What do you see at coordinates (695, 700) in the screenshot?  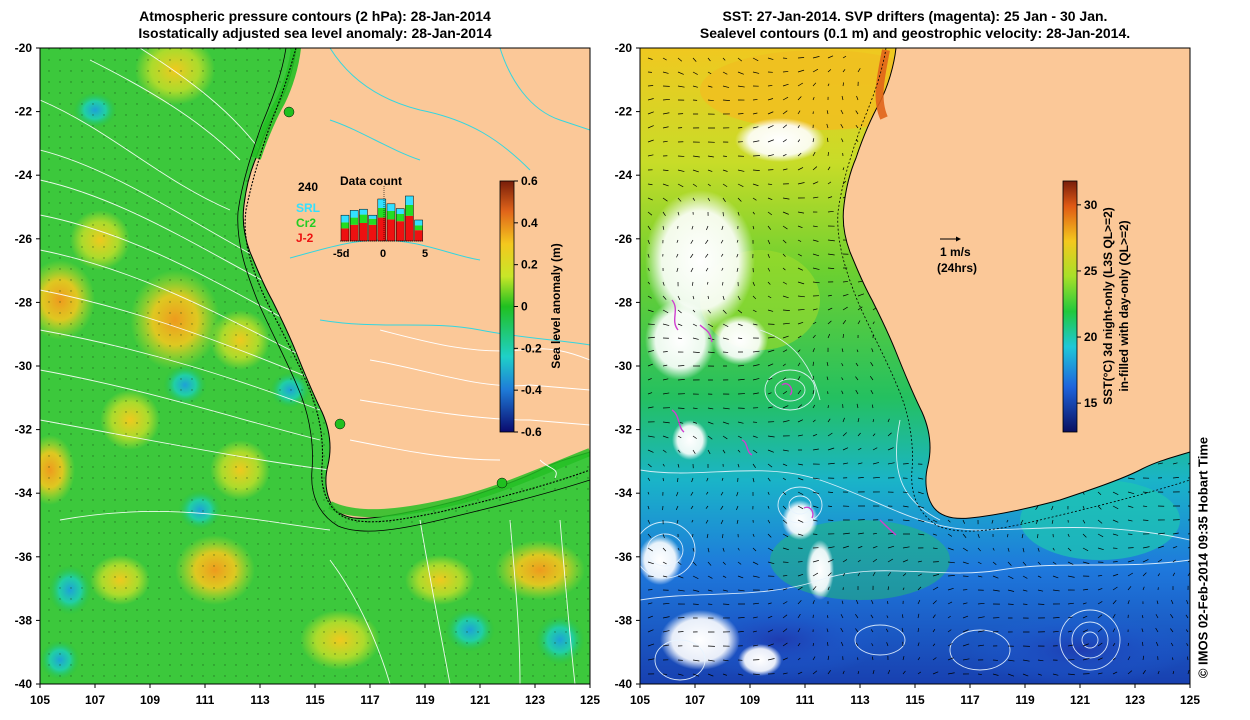 I see `right-x-tick-label: 107` at bounding box center [695, 700].